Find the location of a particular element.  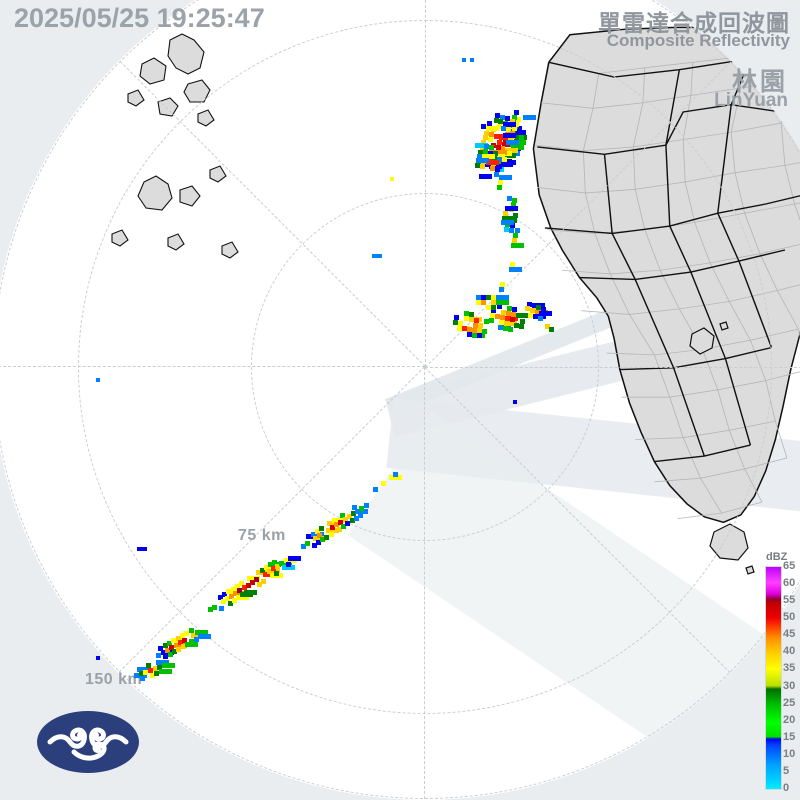

colorbar-tick-40: 40 is located at coordinates (789, 651).